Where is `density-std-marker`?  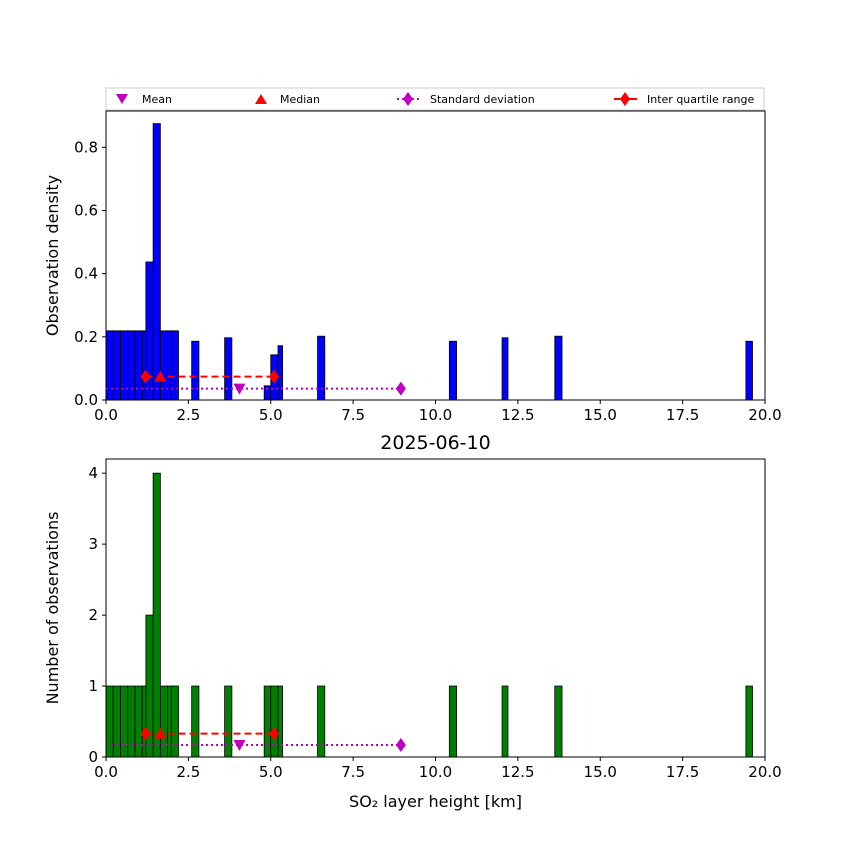 density-std-marker is located at coordinates (400, 388).